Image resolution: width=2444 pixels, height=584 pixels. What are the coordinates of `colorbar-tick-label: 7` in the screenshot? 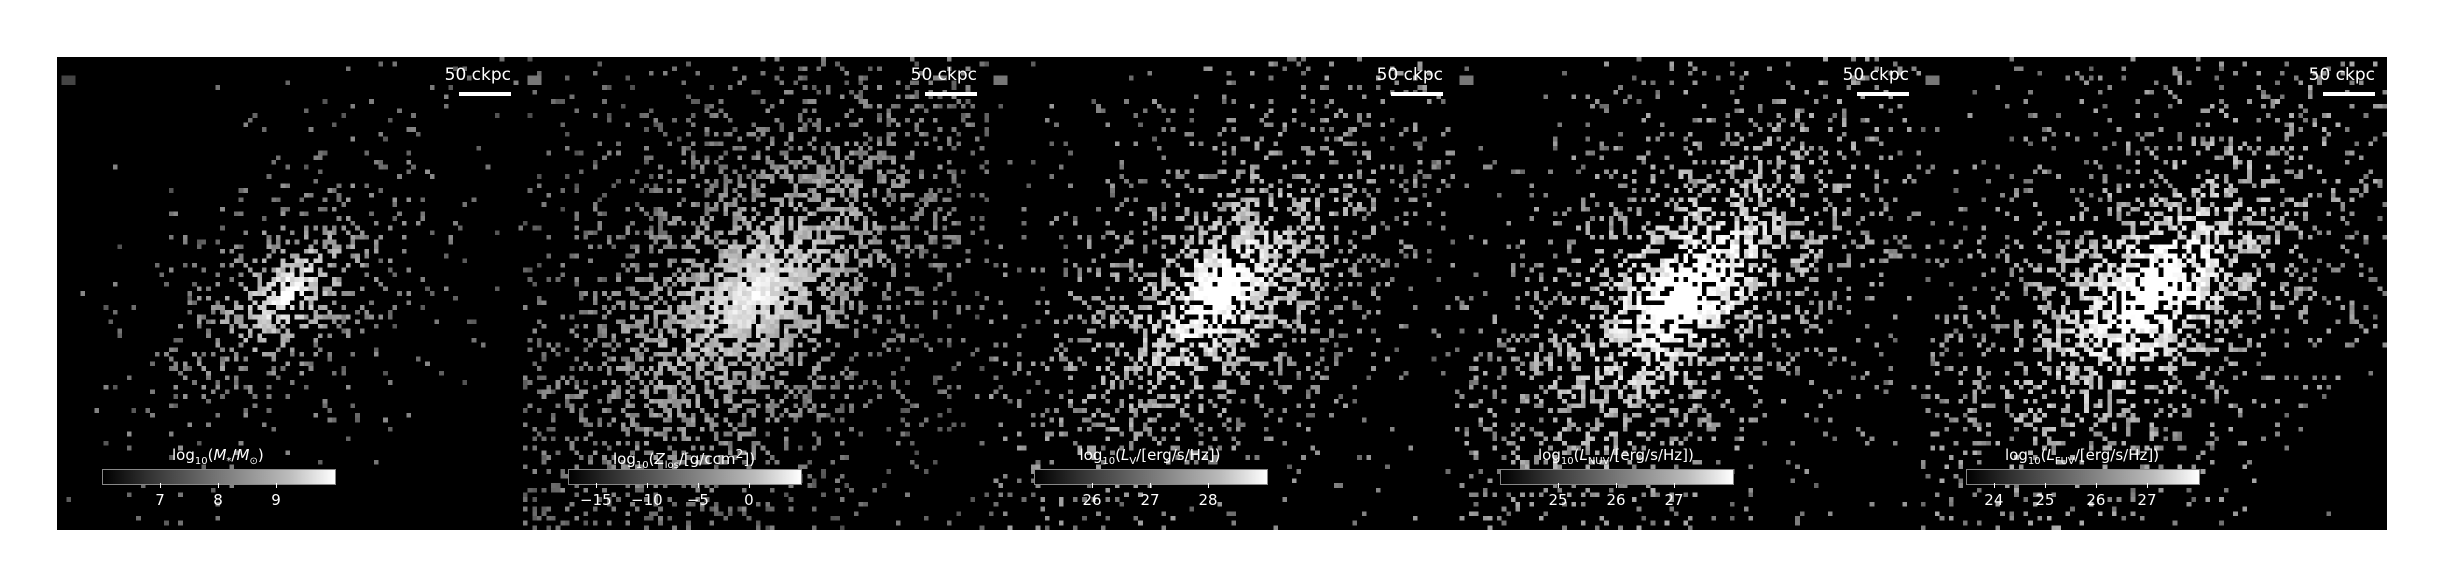 It's located at (160, 500).